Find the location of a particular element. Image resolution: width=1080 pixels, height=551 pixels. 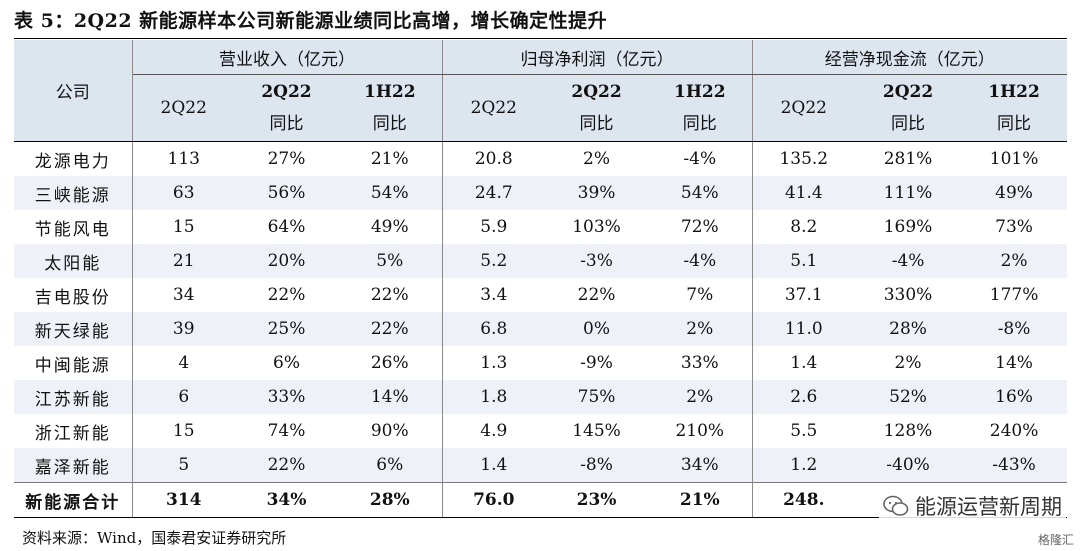

value-cell: 52% is located at coordinates (908, 397).